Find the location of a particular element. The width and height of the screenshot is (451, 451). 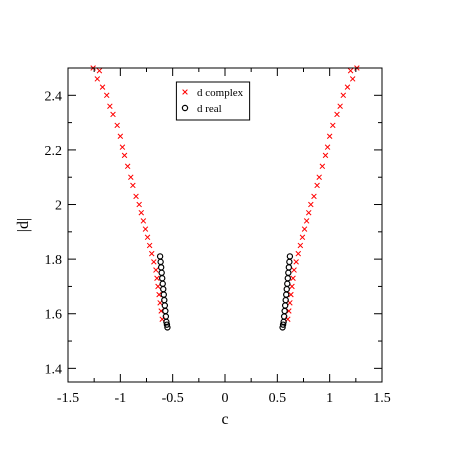

legend-box is located at coordinates (213, 101).